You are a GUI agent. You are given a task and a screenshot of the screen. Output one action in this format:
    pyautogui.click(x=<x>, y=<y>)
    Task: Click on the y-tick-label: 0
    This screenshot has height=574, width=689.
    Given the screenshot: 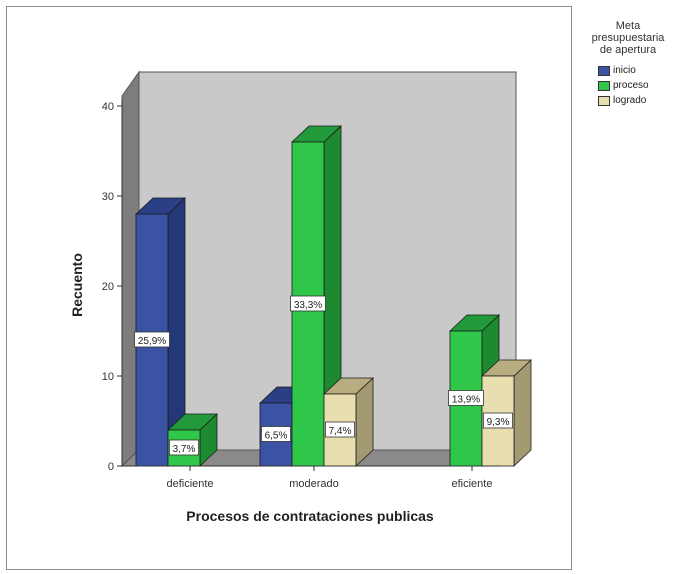 What is the action you would take?
    pyautogui.click(x=111, y=467)
    